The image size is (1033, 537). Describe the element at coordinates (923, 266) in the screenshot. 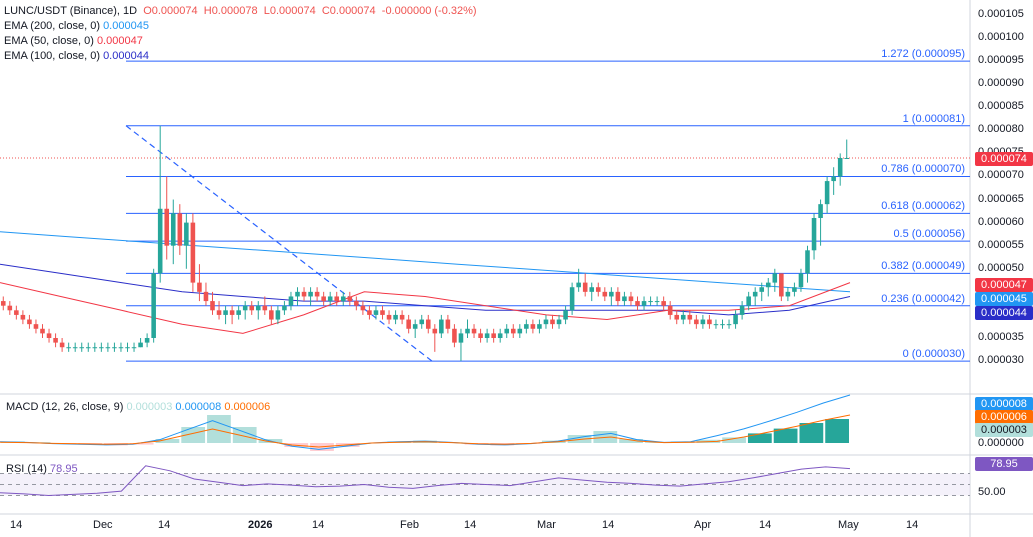

I see `fib-label: 0.382 (0.000049)` at that location.